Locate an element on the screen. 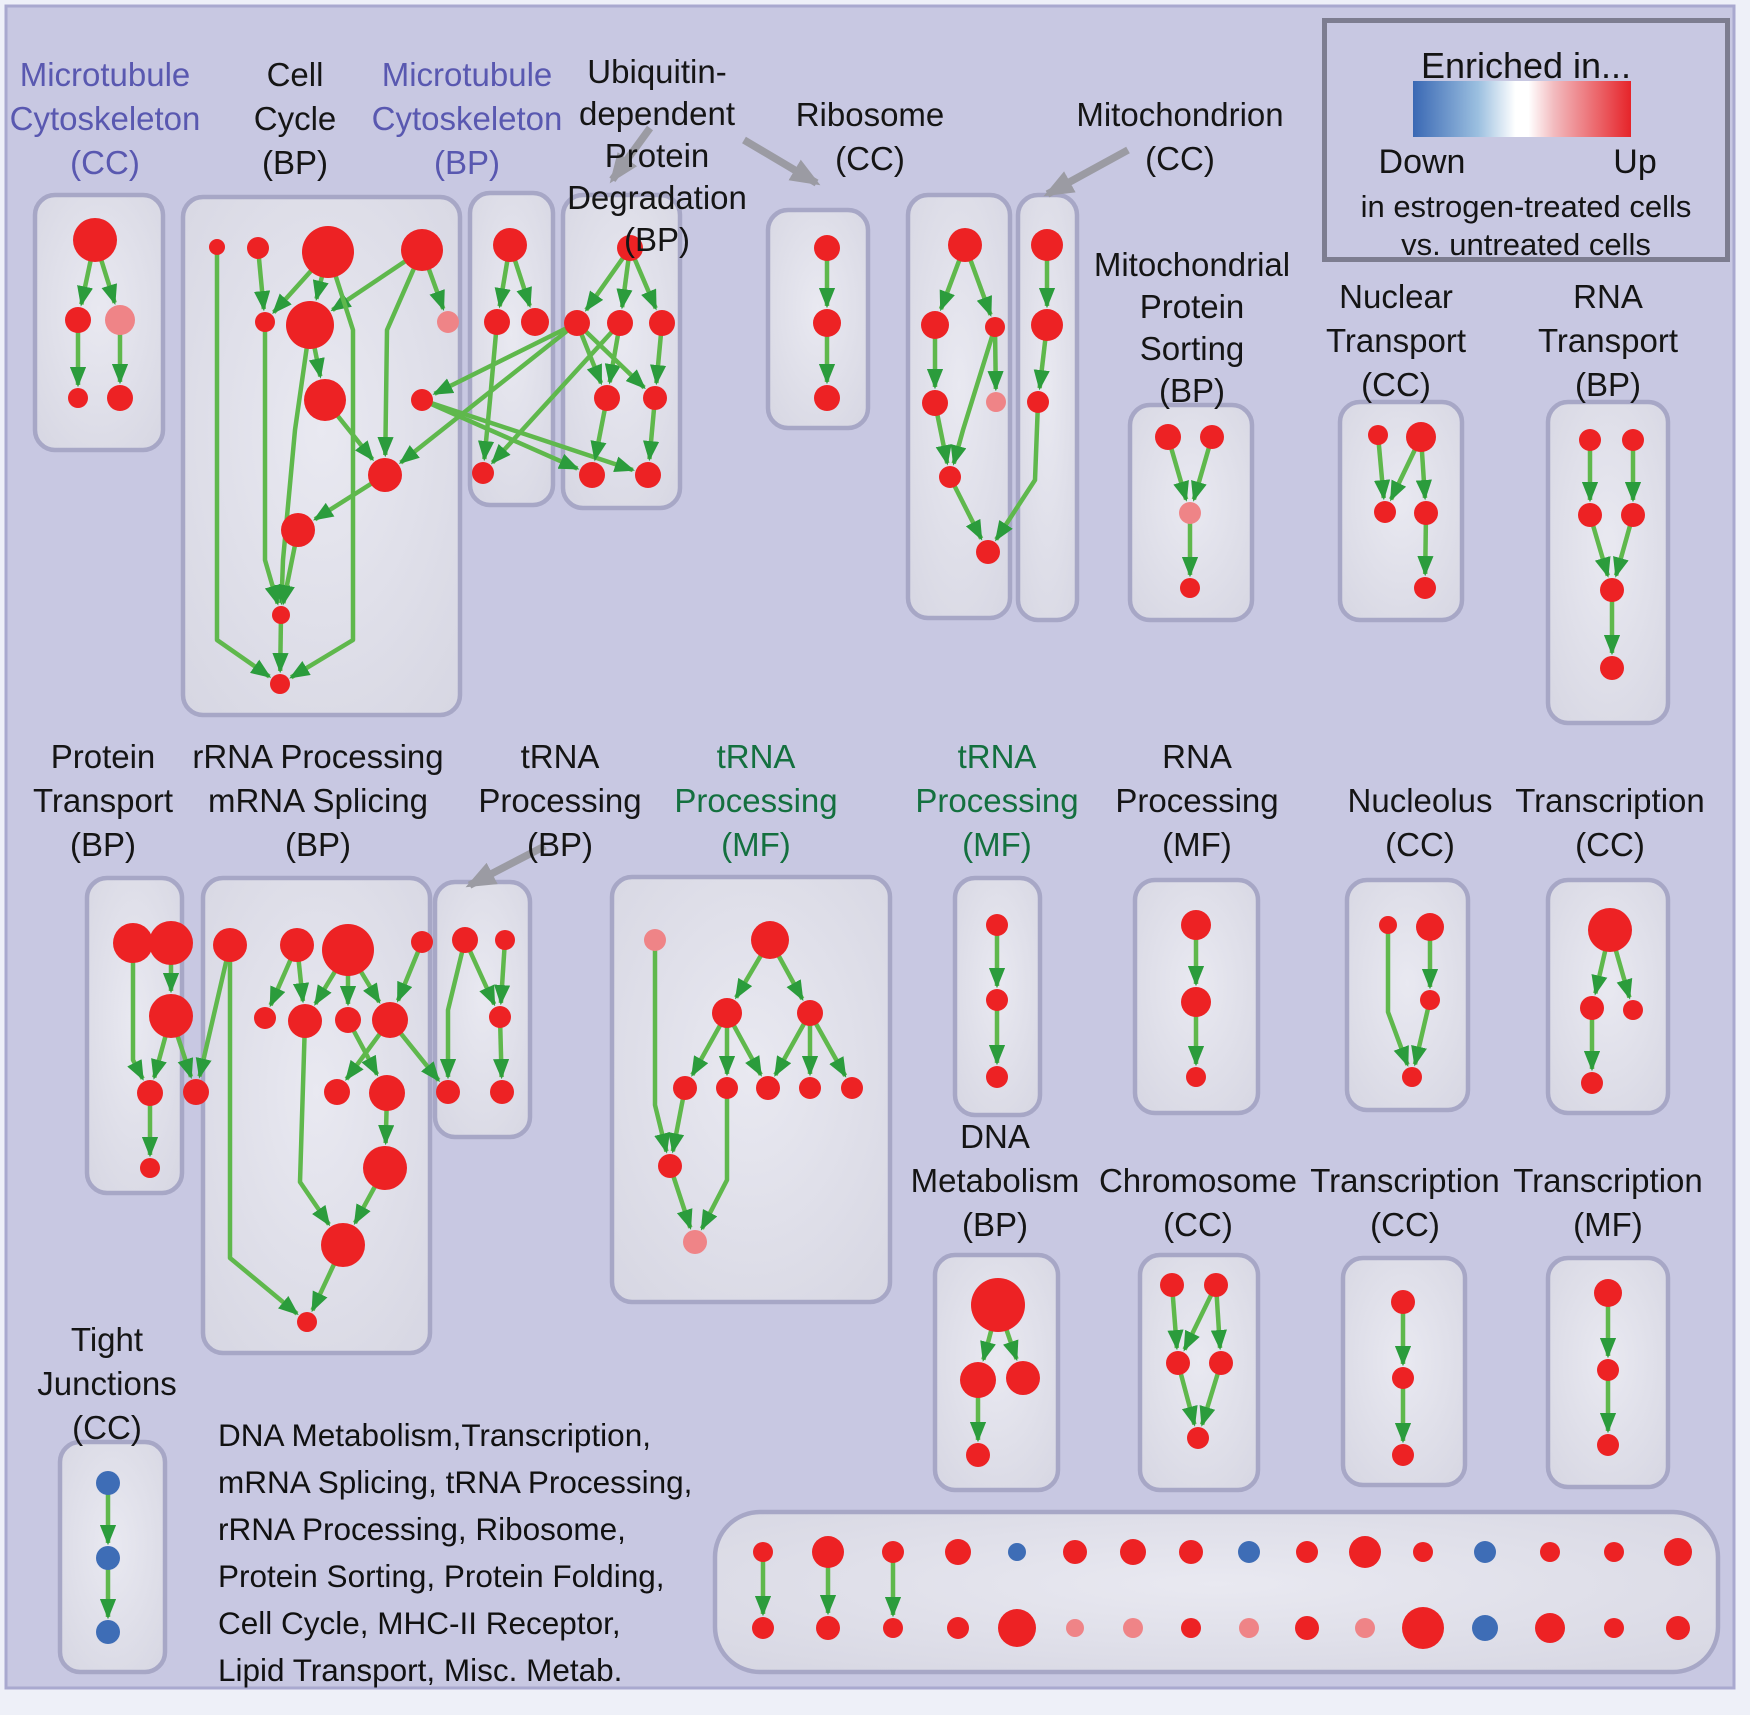 The width and height of the screenshot is (1750, 1715). cluster-label-dna-metabolism-bp: DNA Metabolism (BP) is located at coordinates (995, 1180).